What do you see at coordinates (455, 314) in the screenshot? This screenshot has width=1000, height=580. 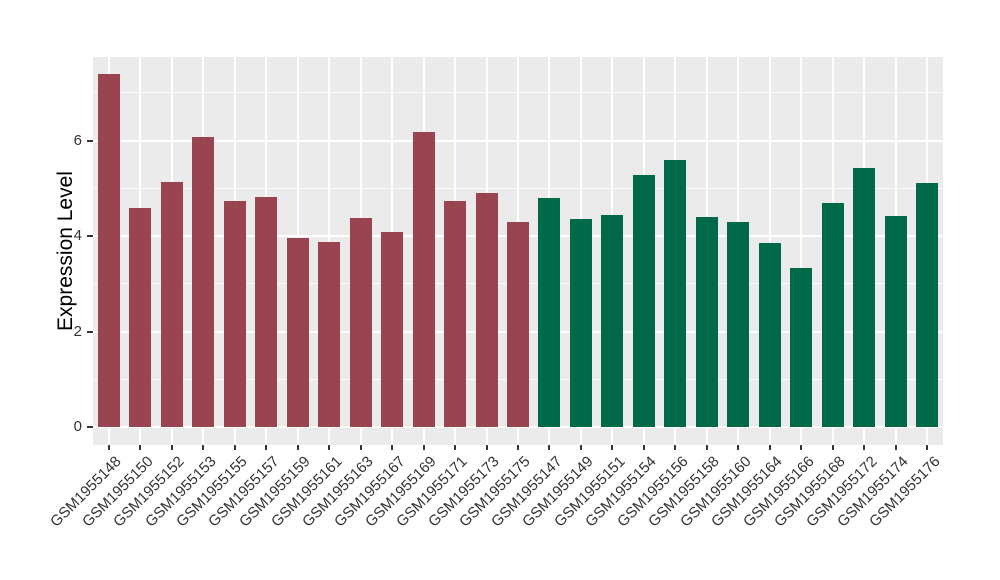 I see `bar-GSM1955171` at bounding box center [455, 314].